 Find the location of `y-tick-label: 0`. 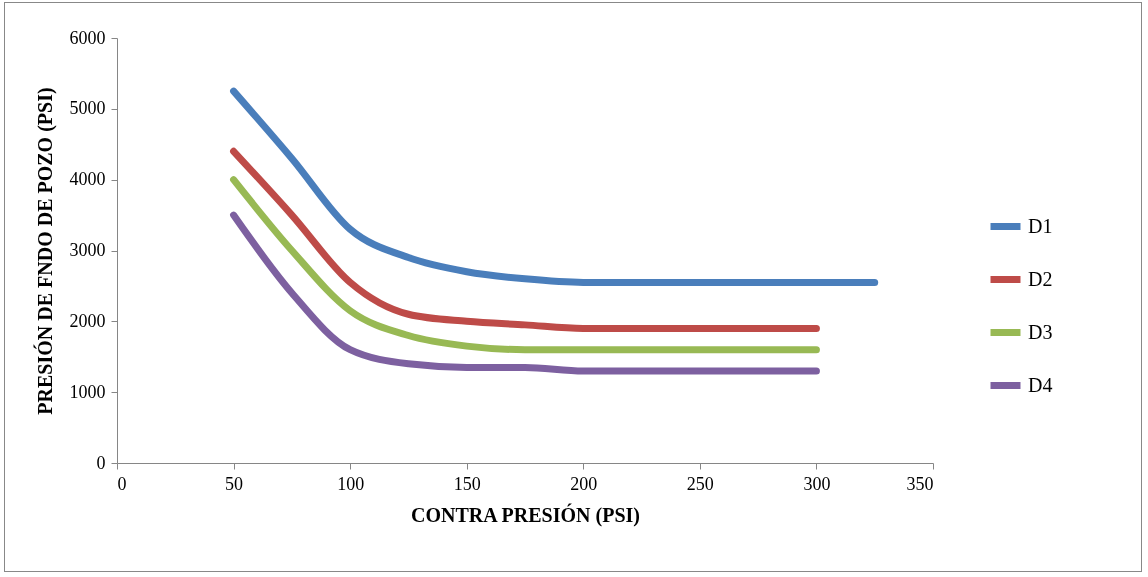

y-tick-label: 0 is located at coordinates (101, 462).